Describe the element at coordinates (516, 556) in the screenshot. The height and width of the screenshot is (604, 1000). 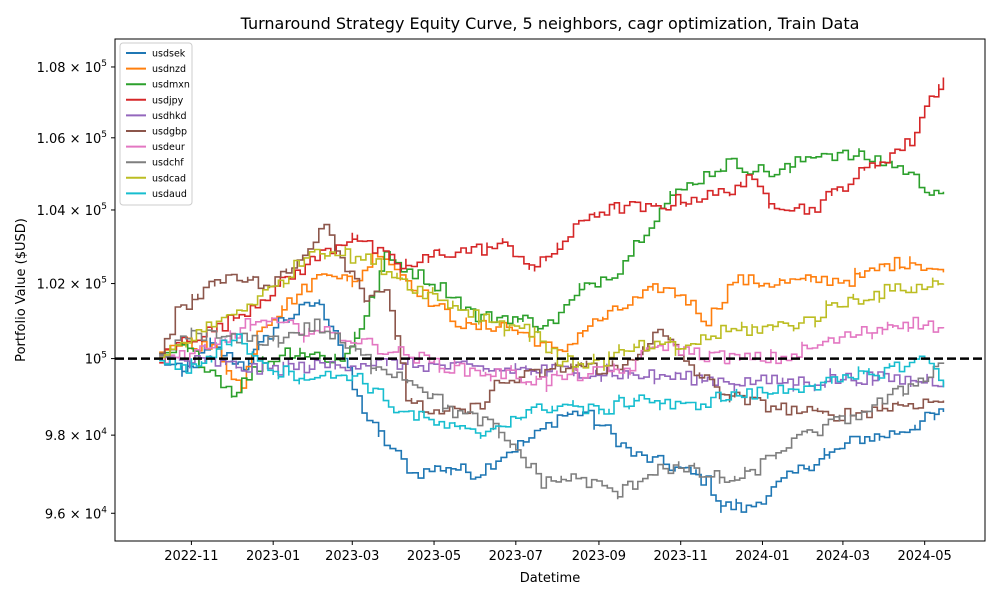
I see `x-tick-label: 2023-07` at that location.